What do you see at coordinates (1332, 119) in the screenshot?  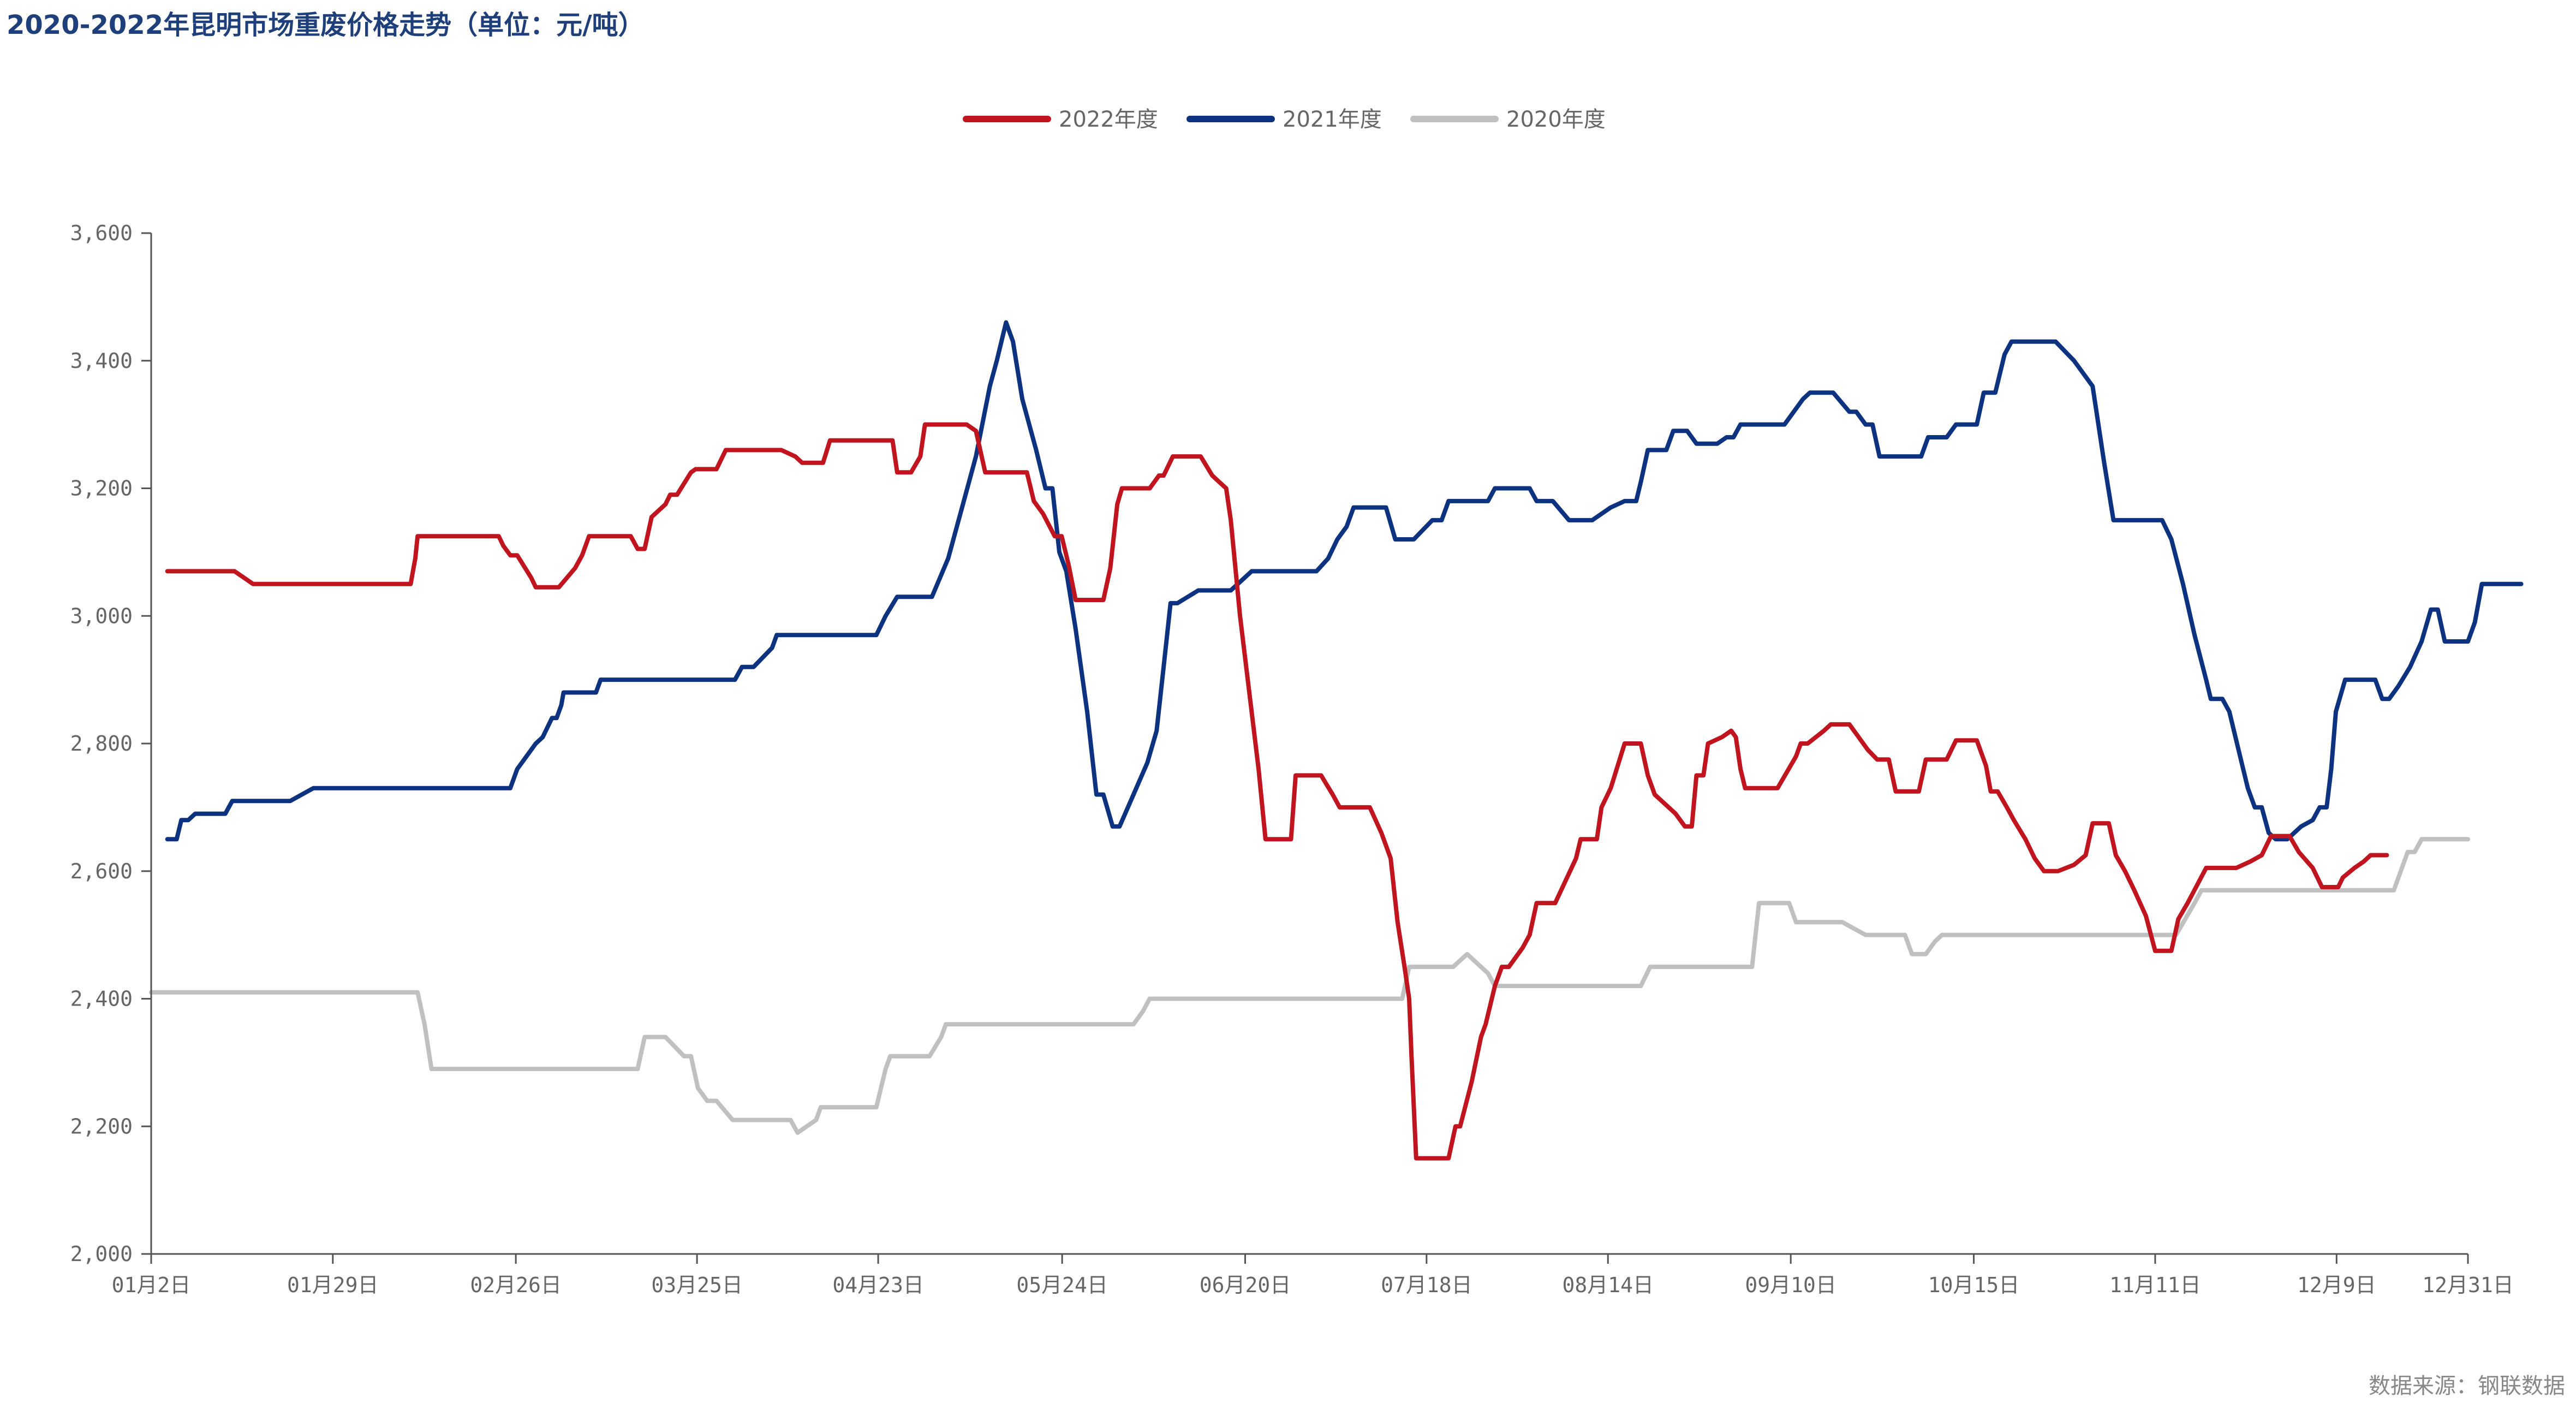 I see `legend-label: 2021年度` at bounding box center [1332, 119].